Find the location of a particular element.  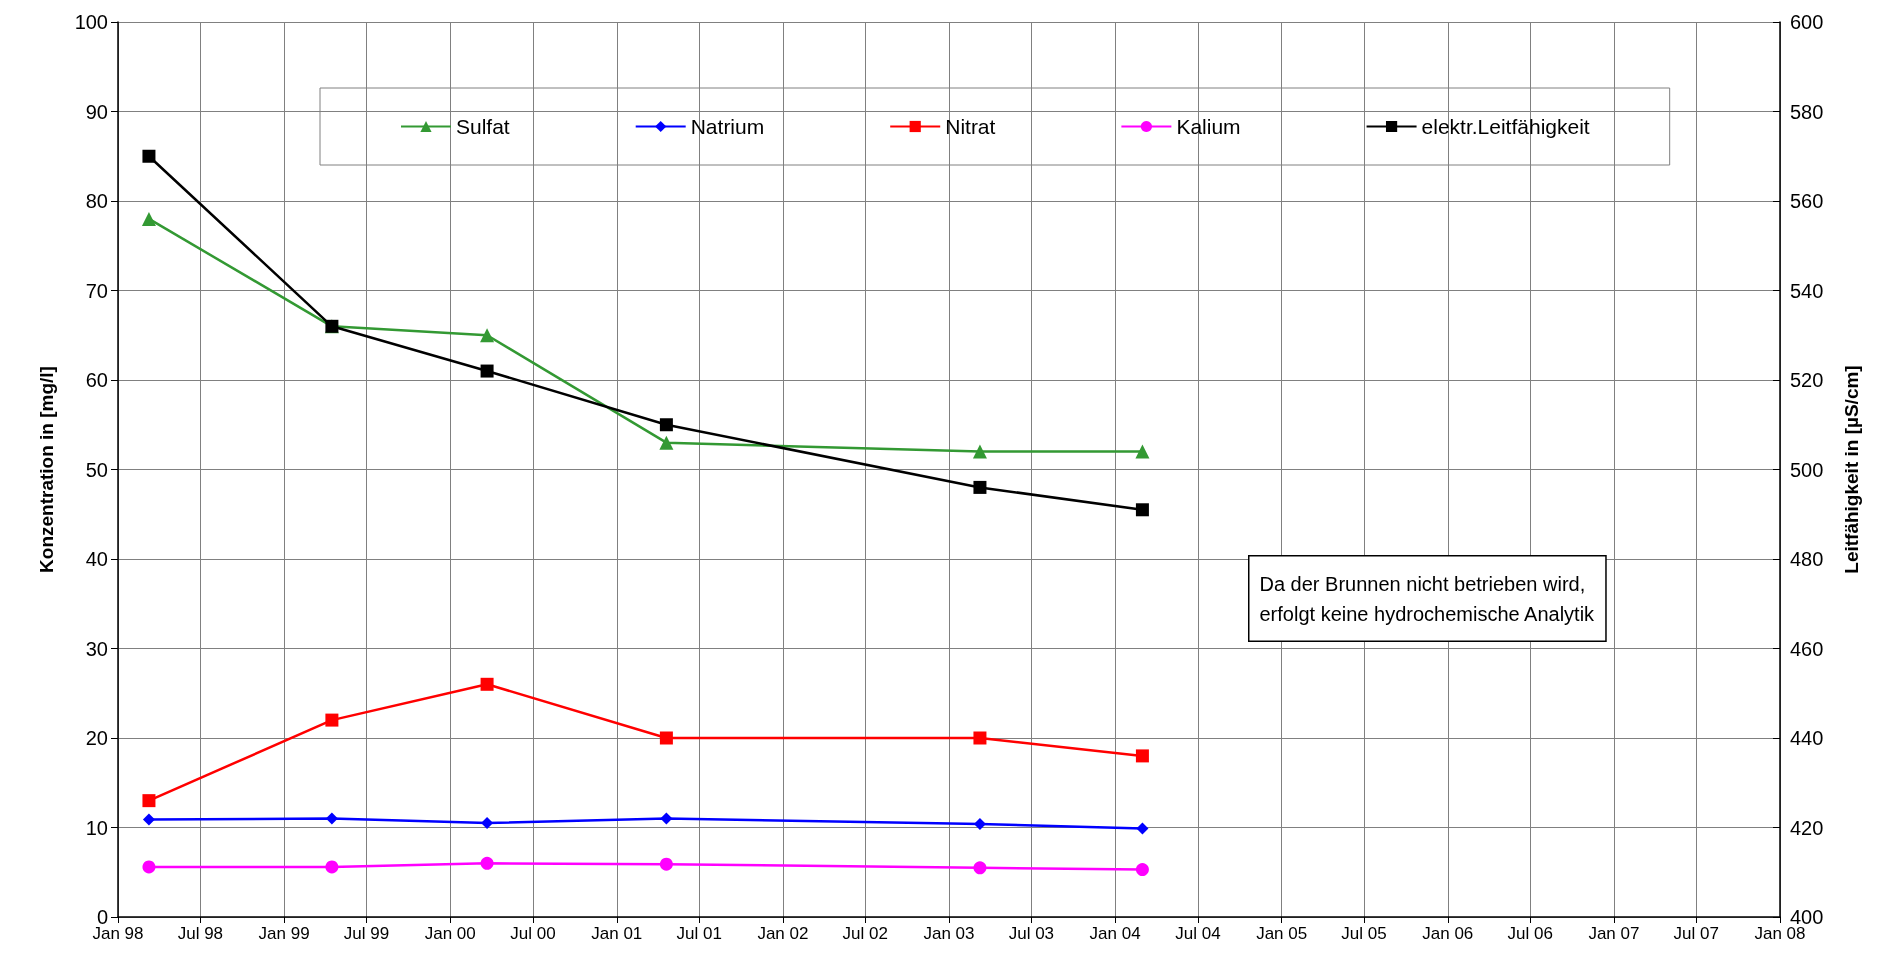

y-tick-label: 30 is located at coordinates (96, 648).